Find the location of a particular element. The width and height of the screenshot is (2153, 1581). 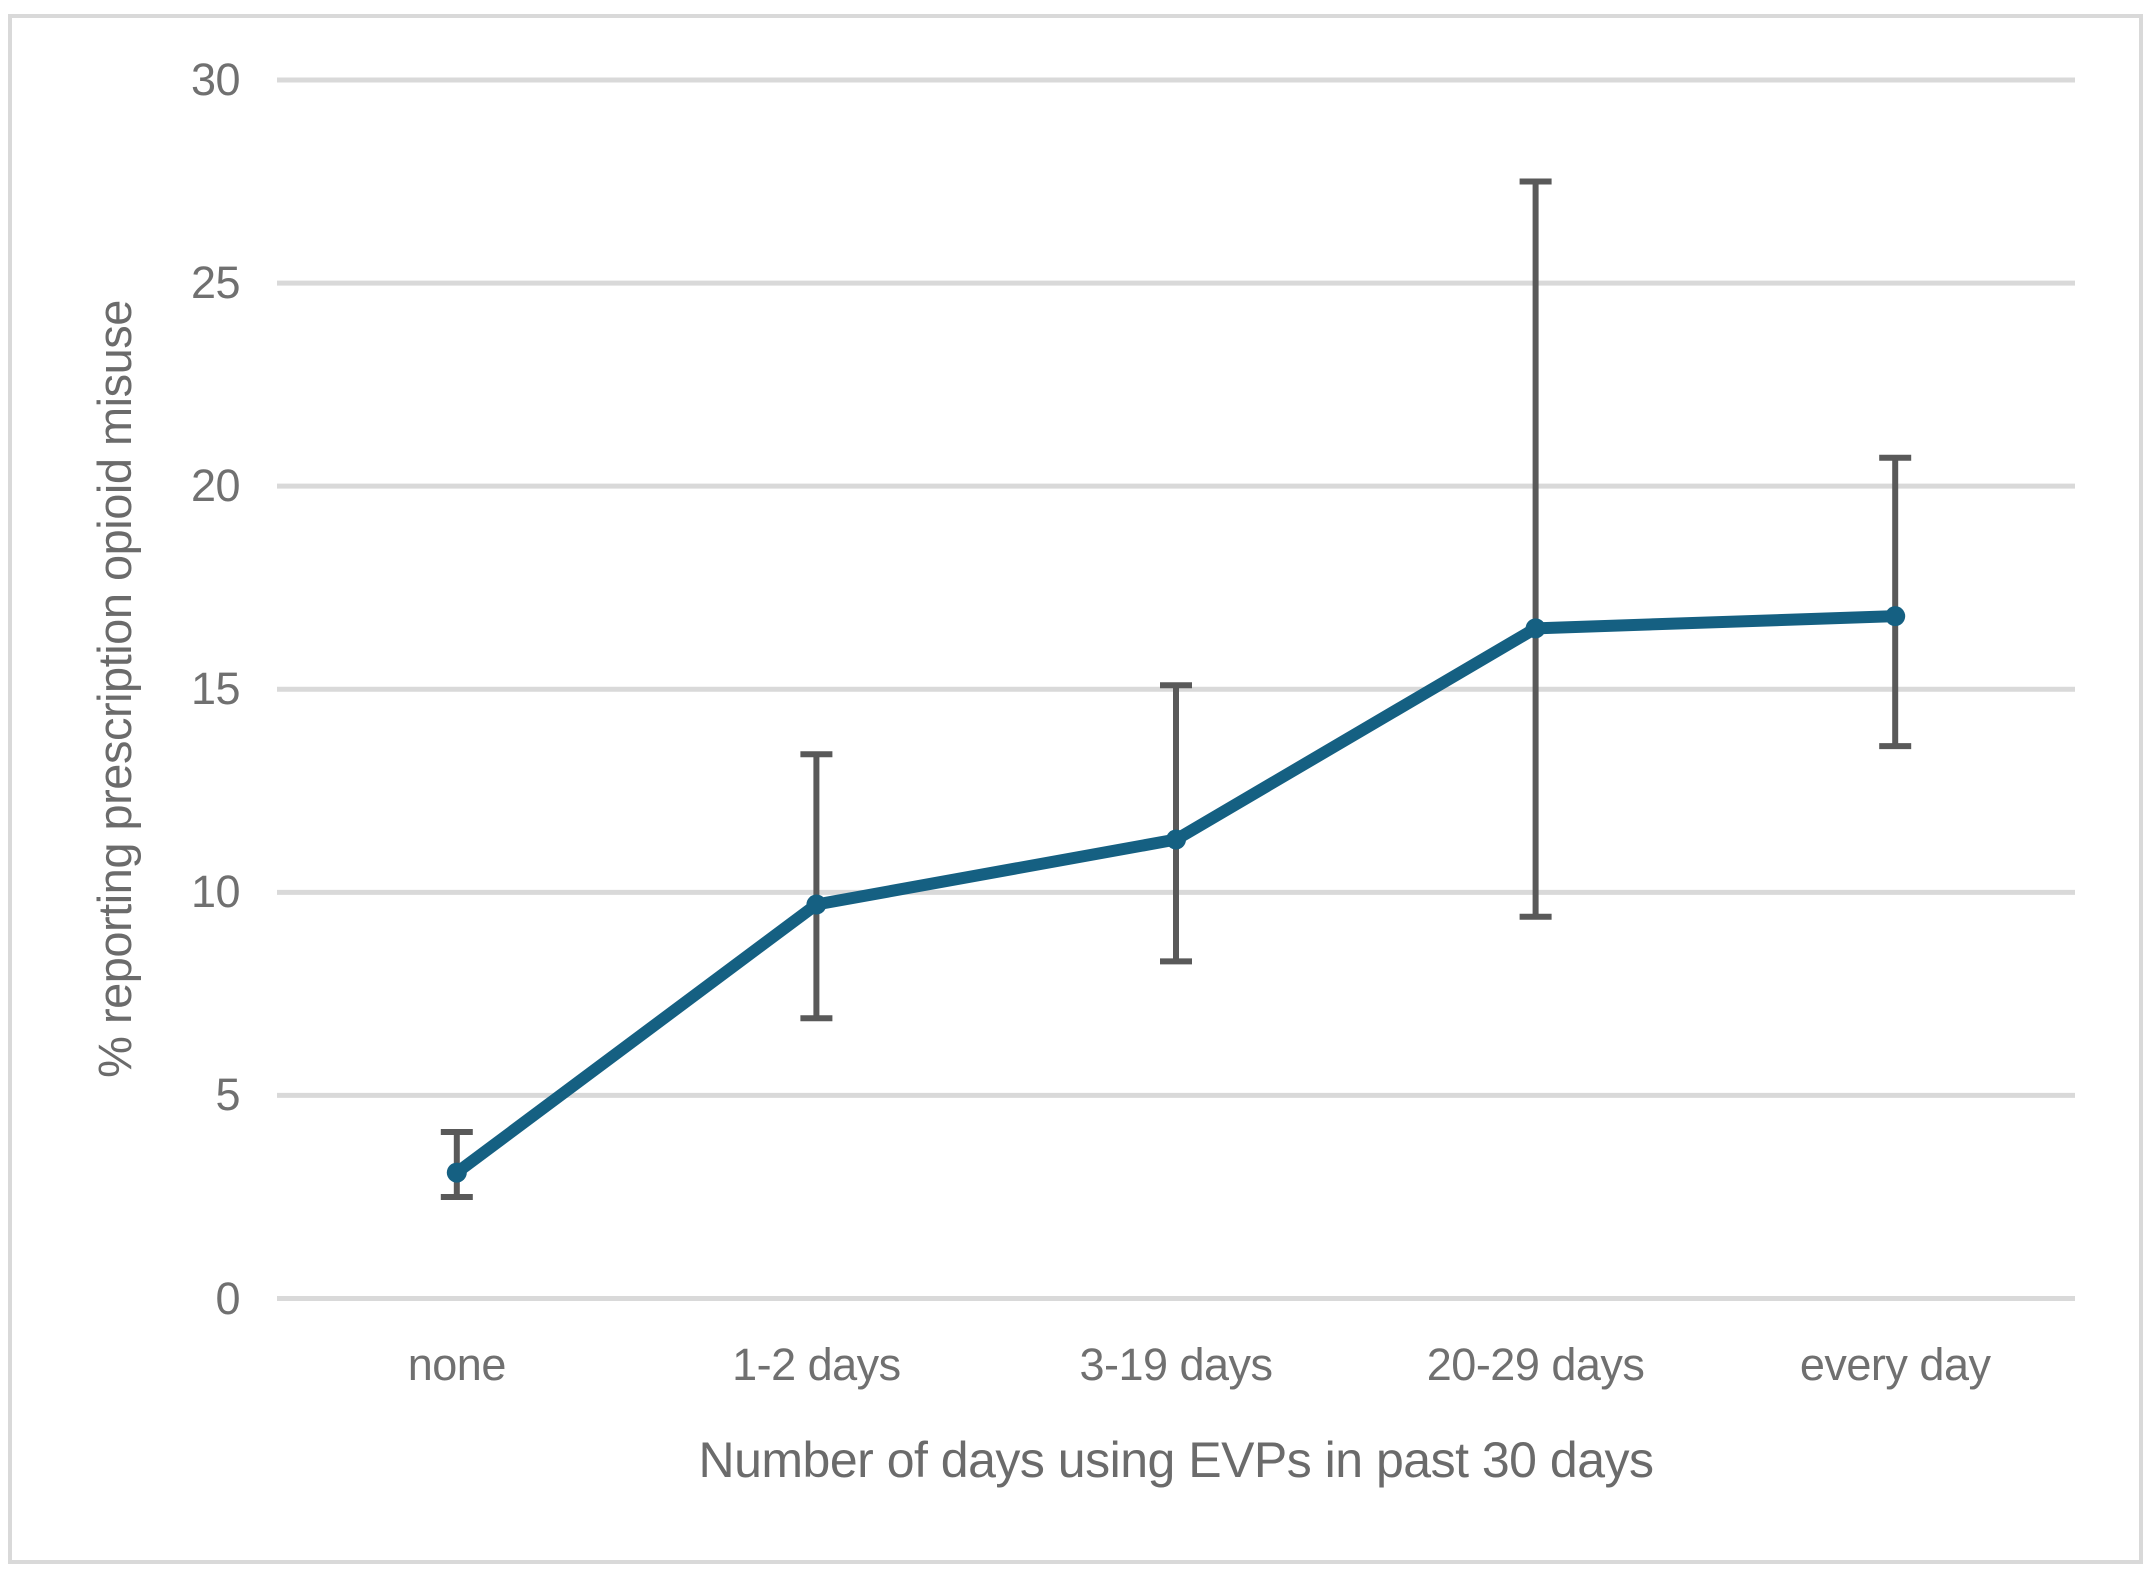

y-tick-label: 20 is located at coordinates (215, 486).